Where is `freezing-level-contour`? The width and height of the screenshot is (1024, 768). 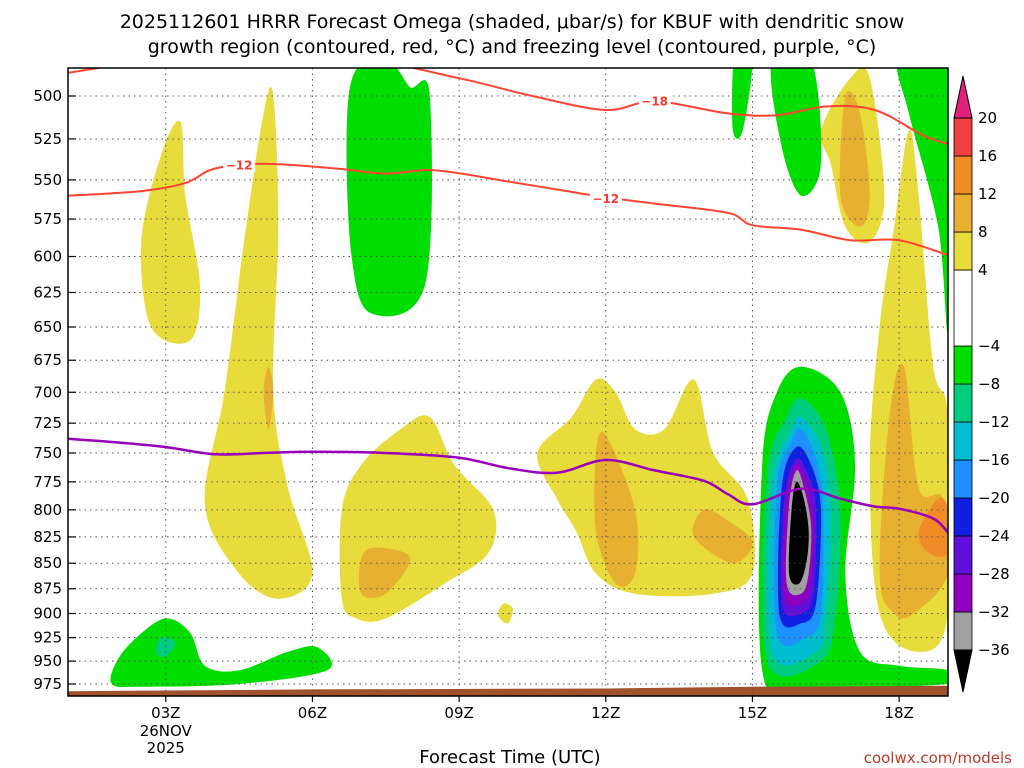 freezing-level-contour is located at coordinates (508, 485).